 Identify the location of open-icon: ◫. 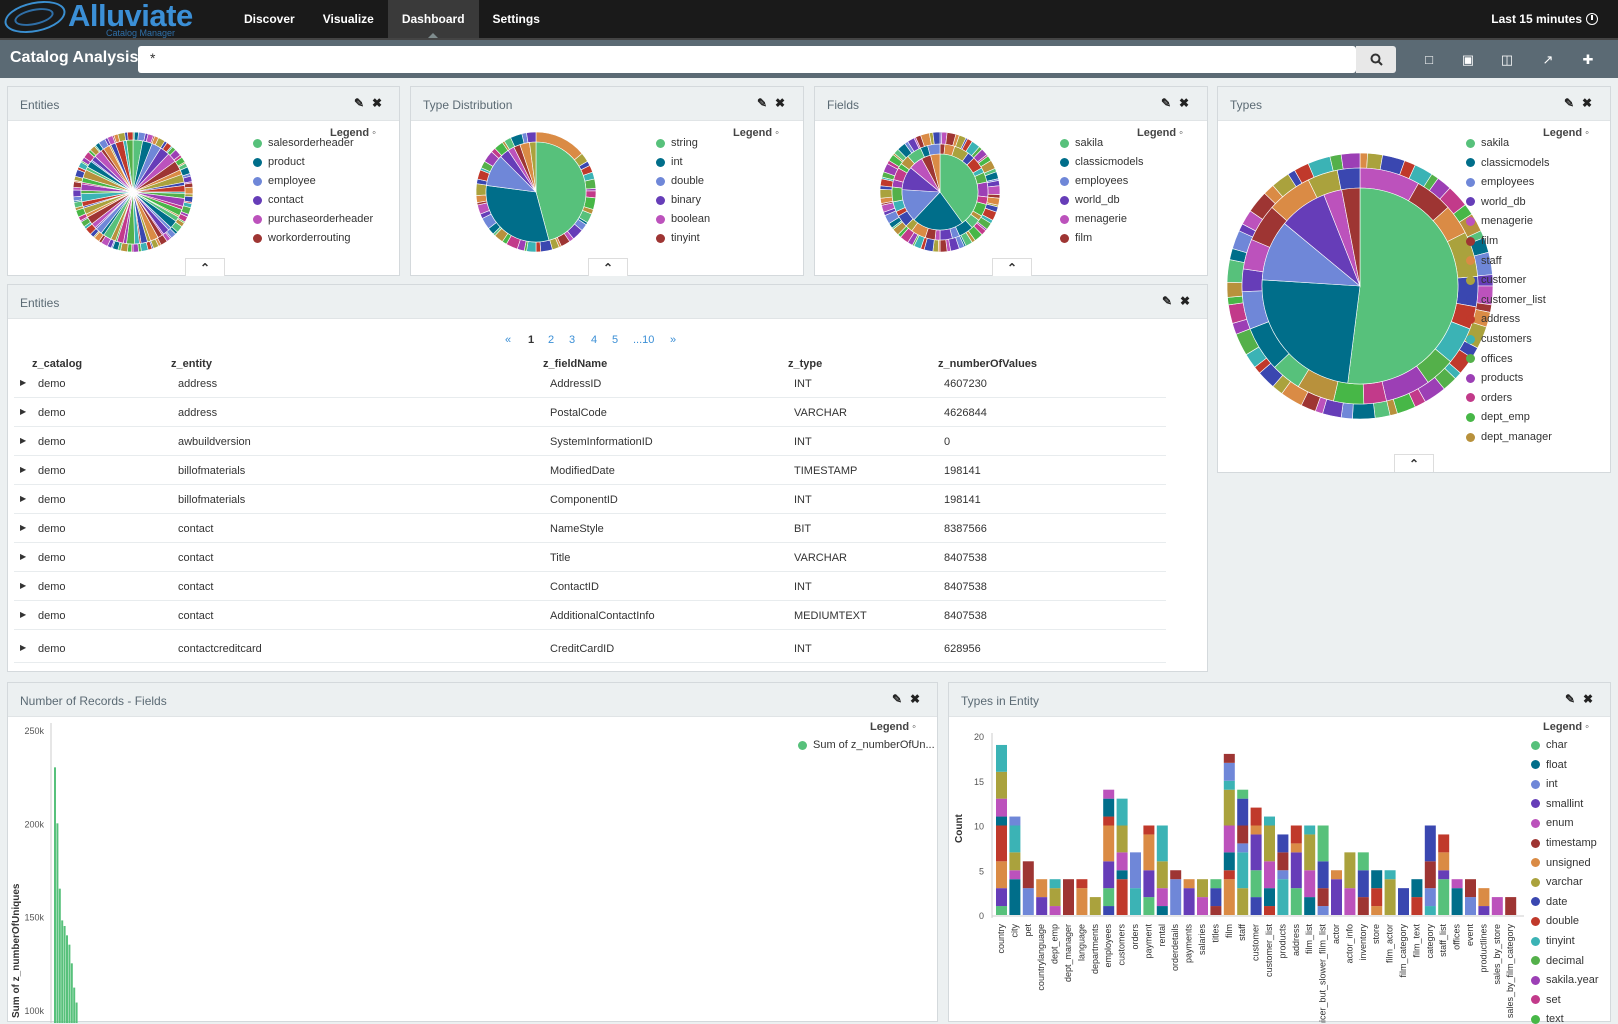
(1507, 59).